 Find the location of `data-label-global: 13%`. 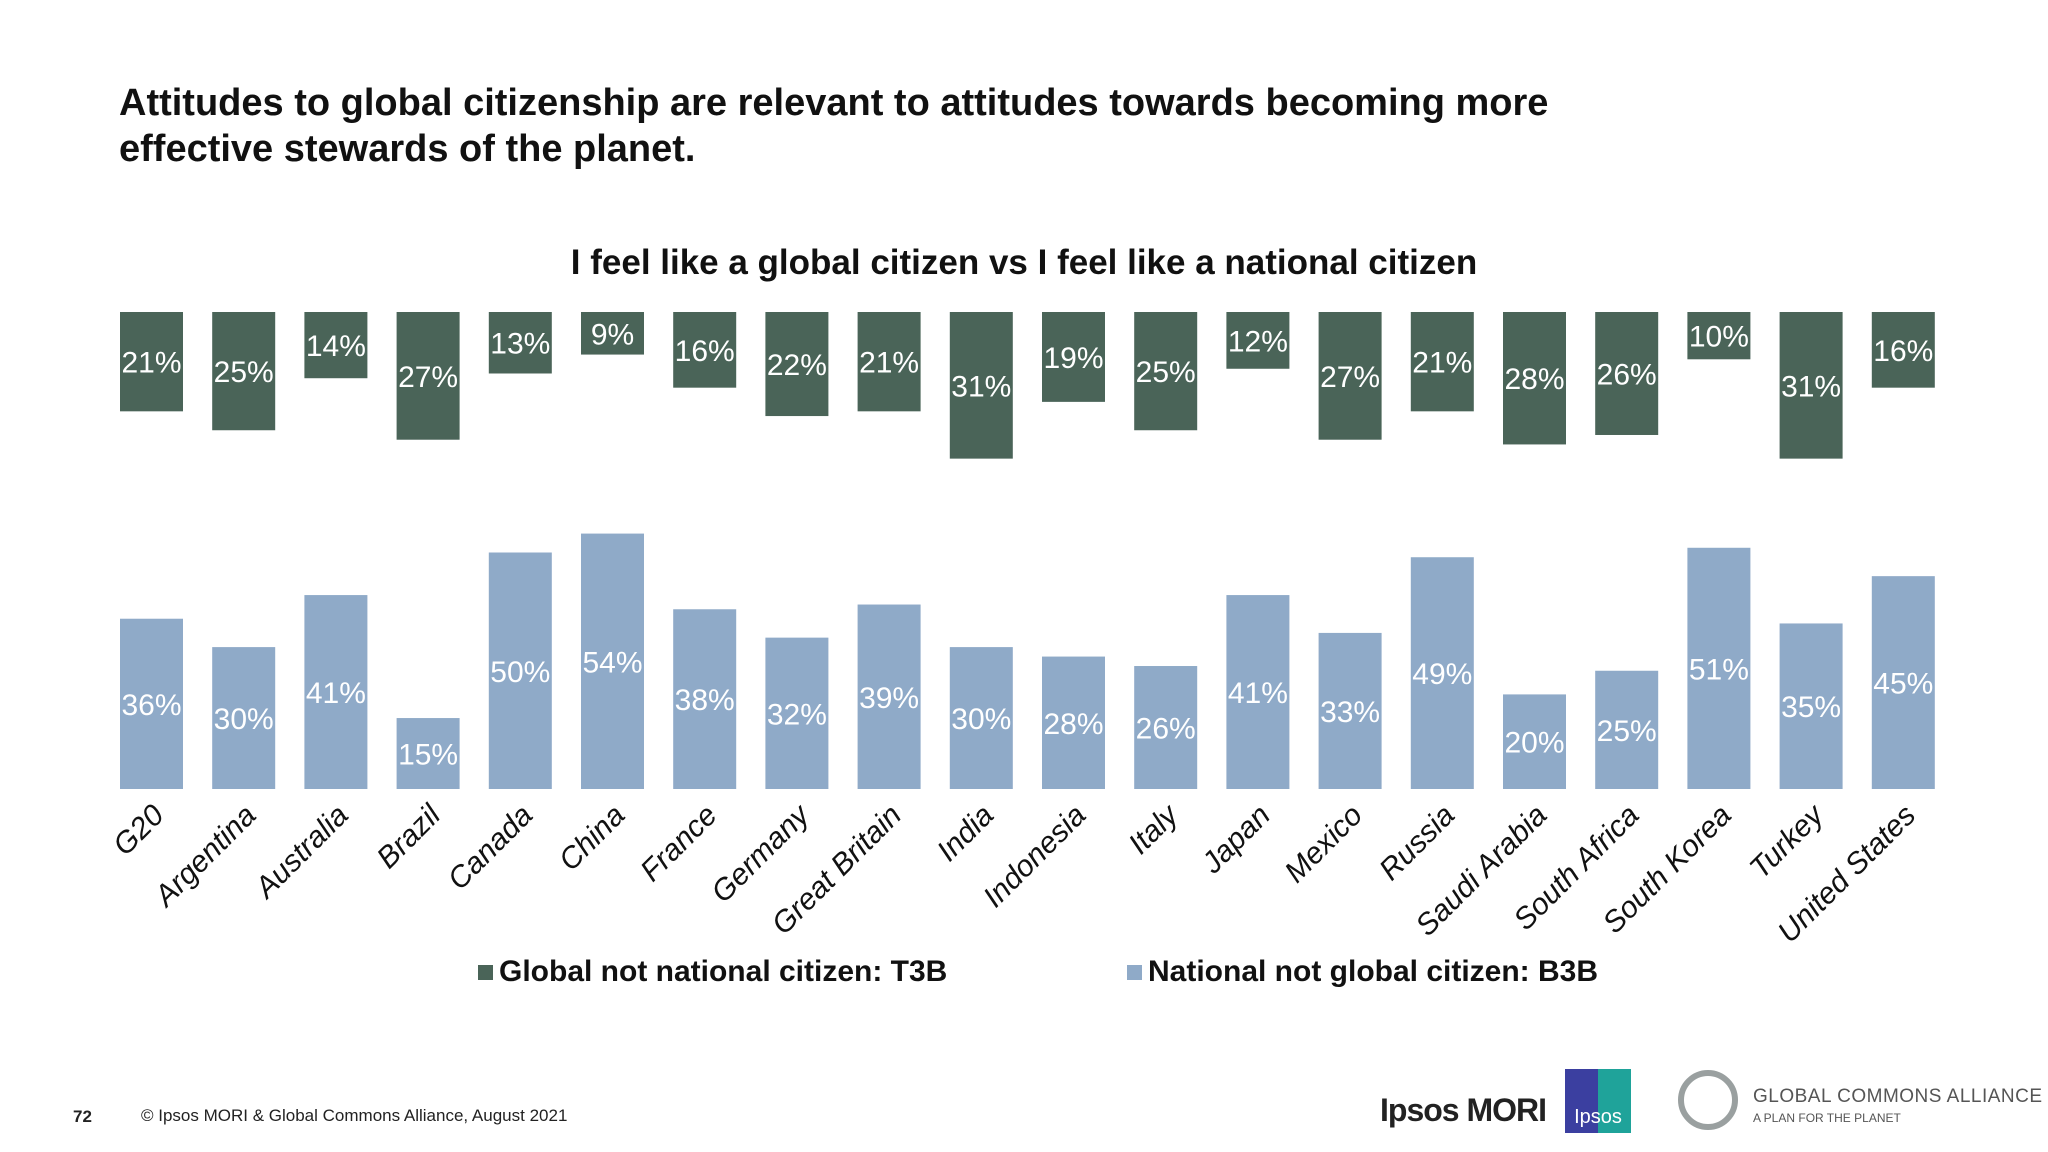

data-label-global: 13% is located at coordinates (520, 344).